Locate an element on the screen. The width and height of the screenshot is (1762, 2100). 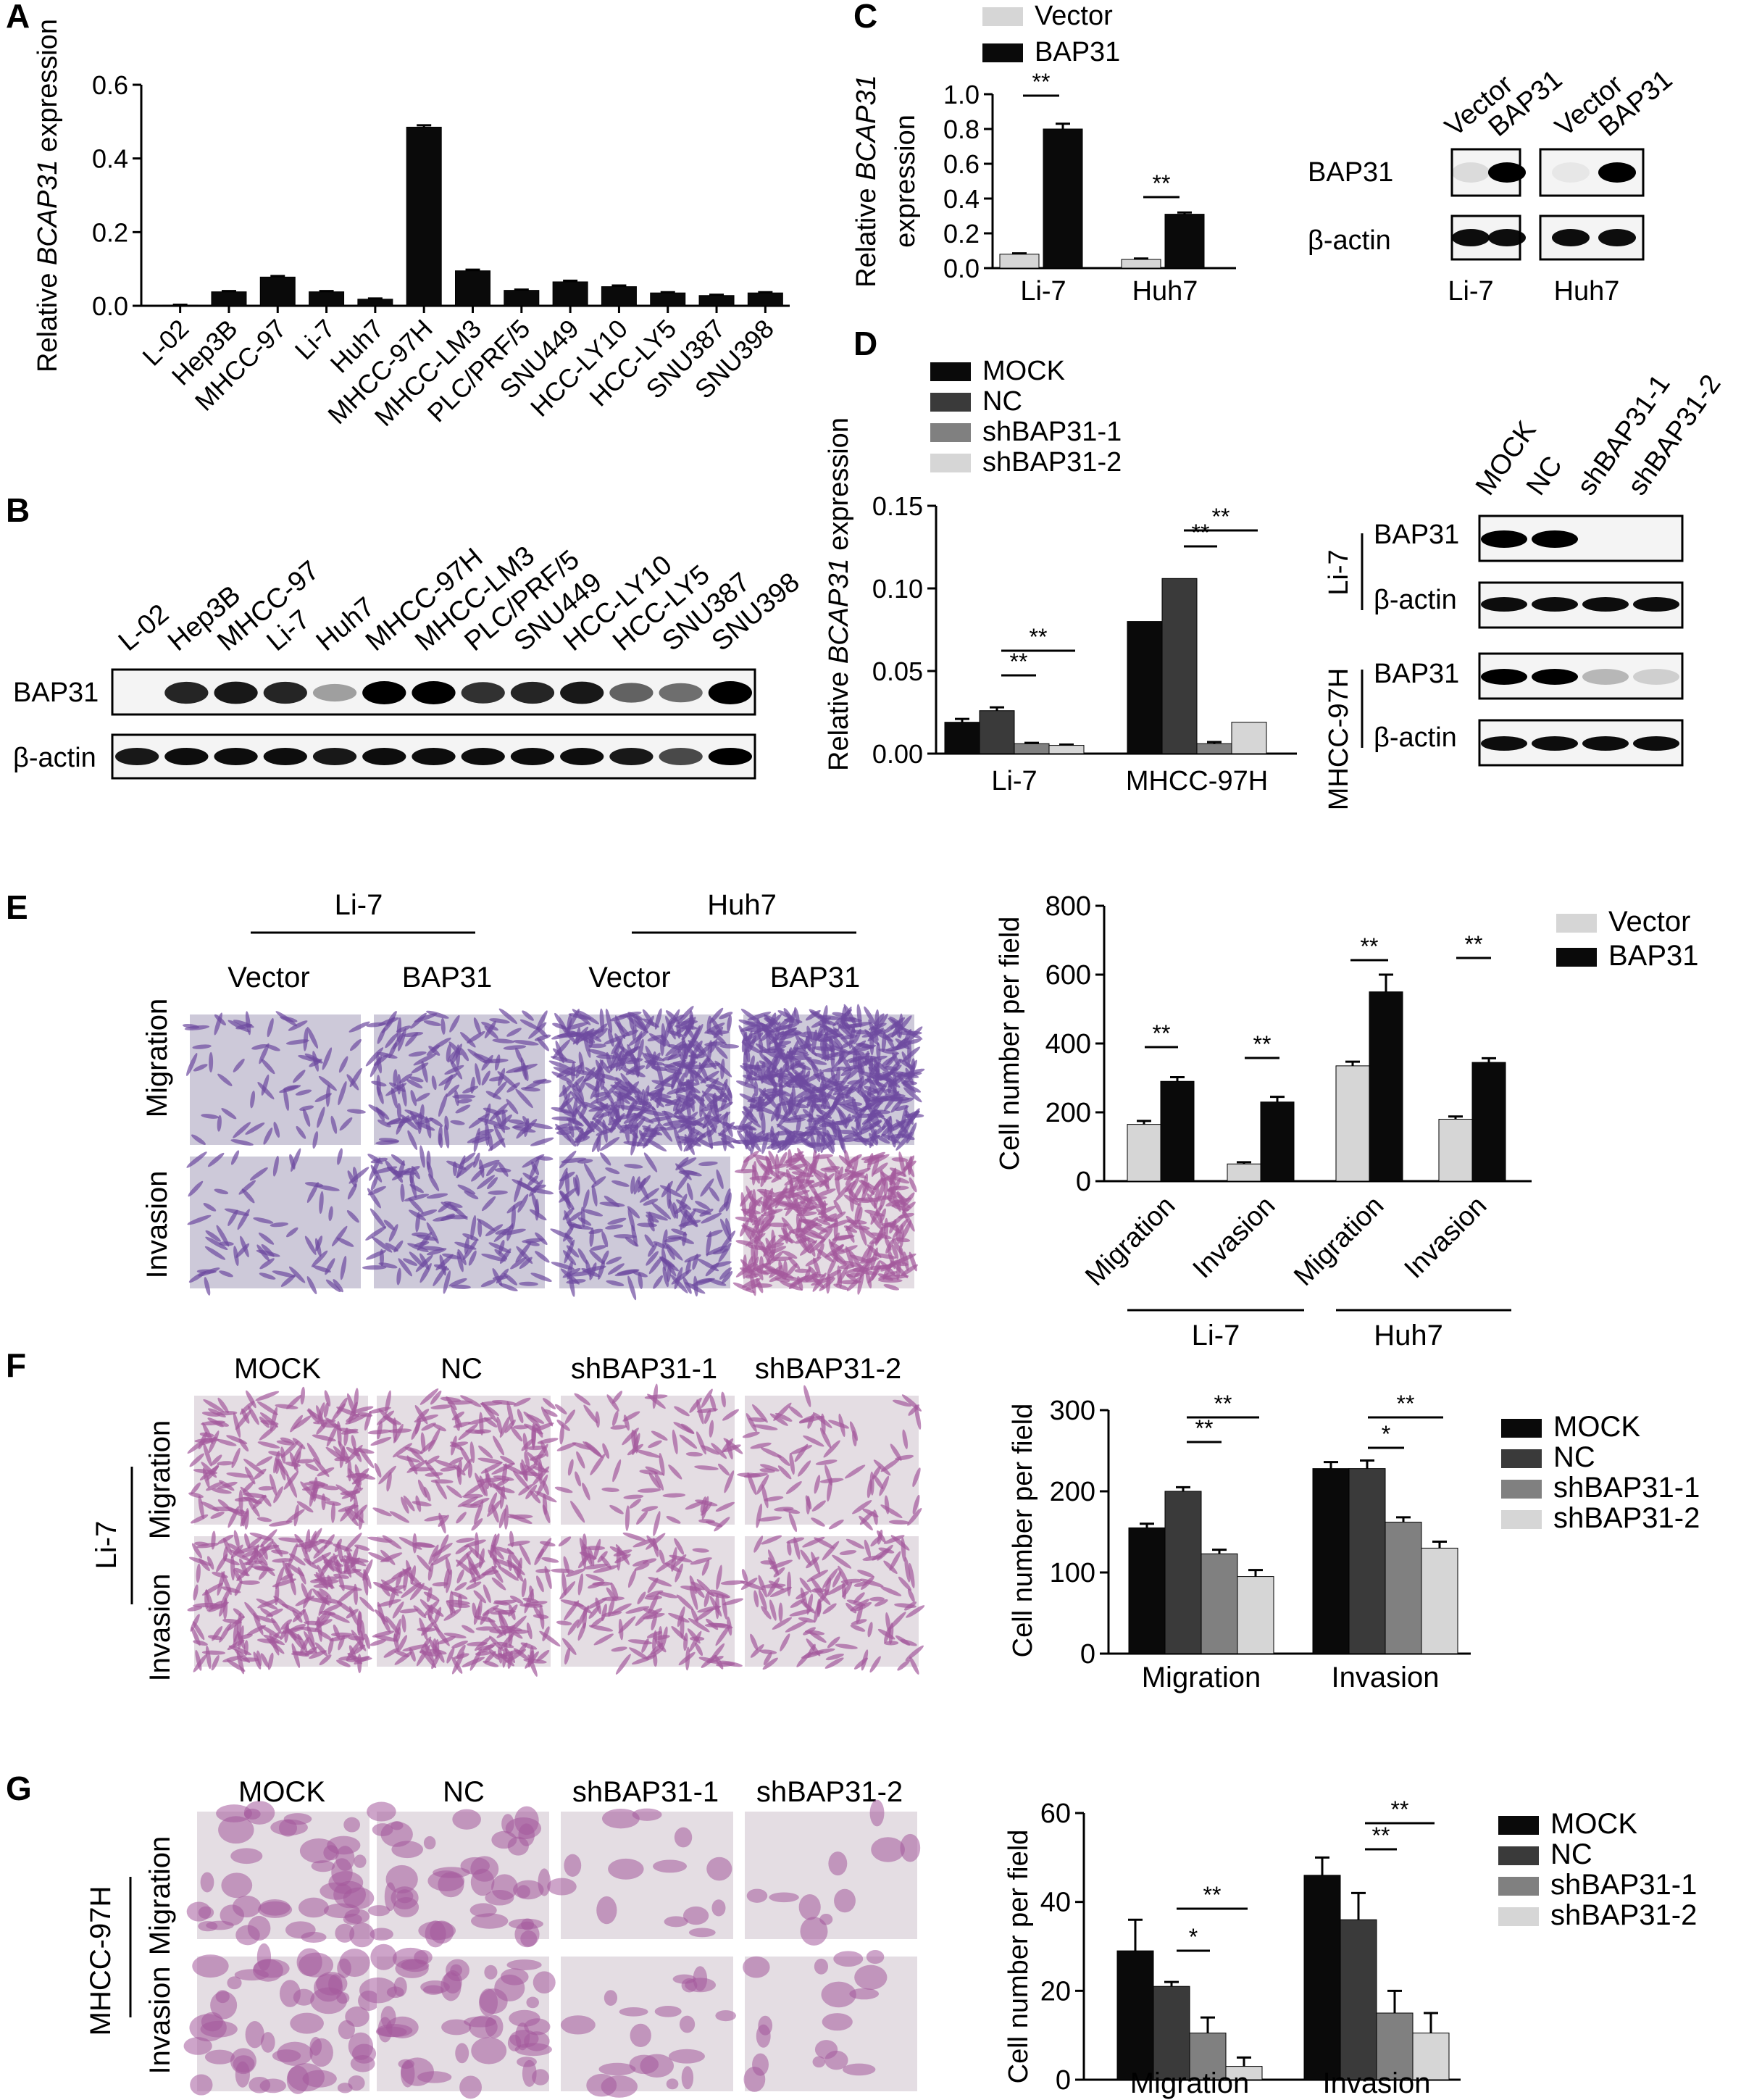
band-actin is located at coordinates (1656, 743).